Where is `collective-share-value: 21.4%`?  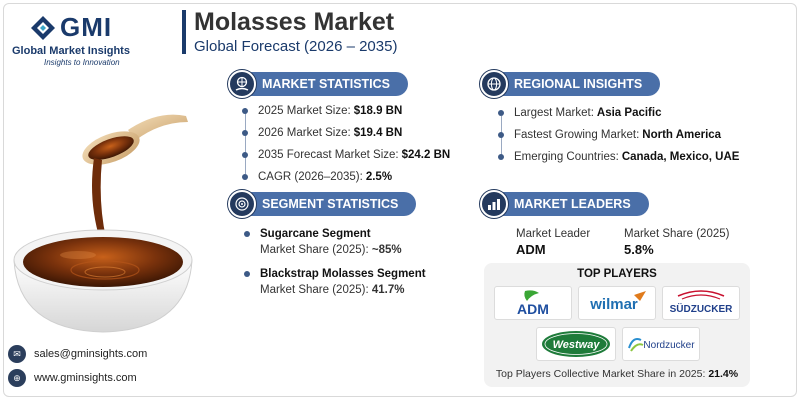 collective-share-value: 21.4% is located at coordinates (723, 374).